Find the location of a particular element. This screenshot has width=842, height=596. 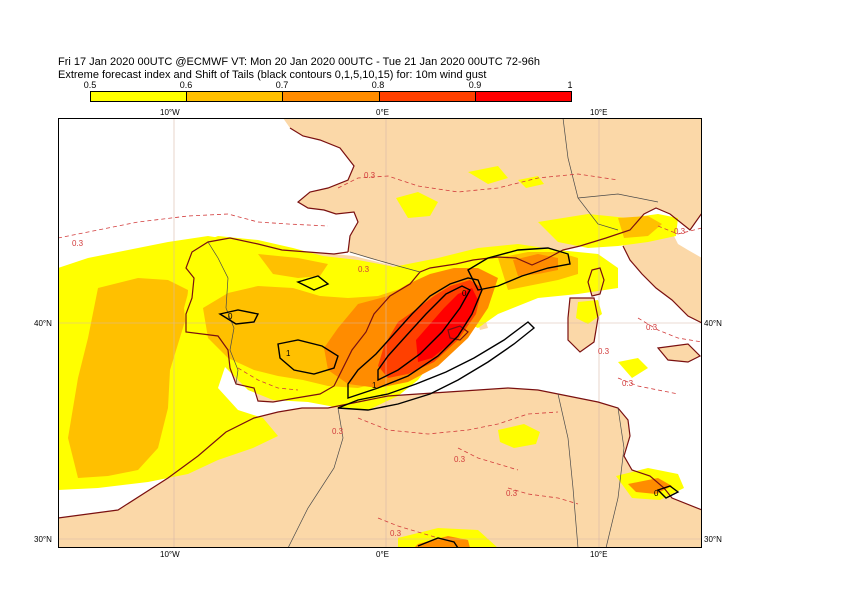

lon-label-top: 0°E is located at coordinates (382, 112).